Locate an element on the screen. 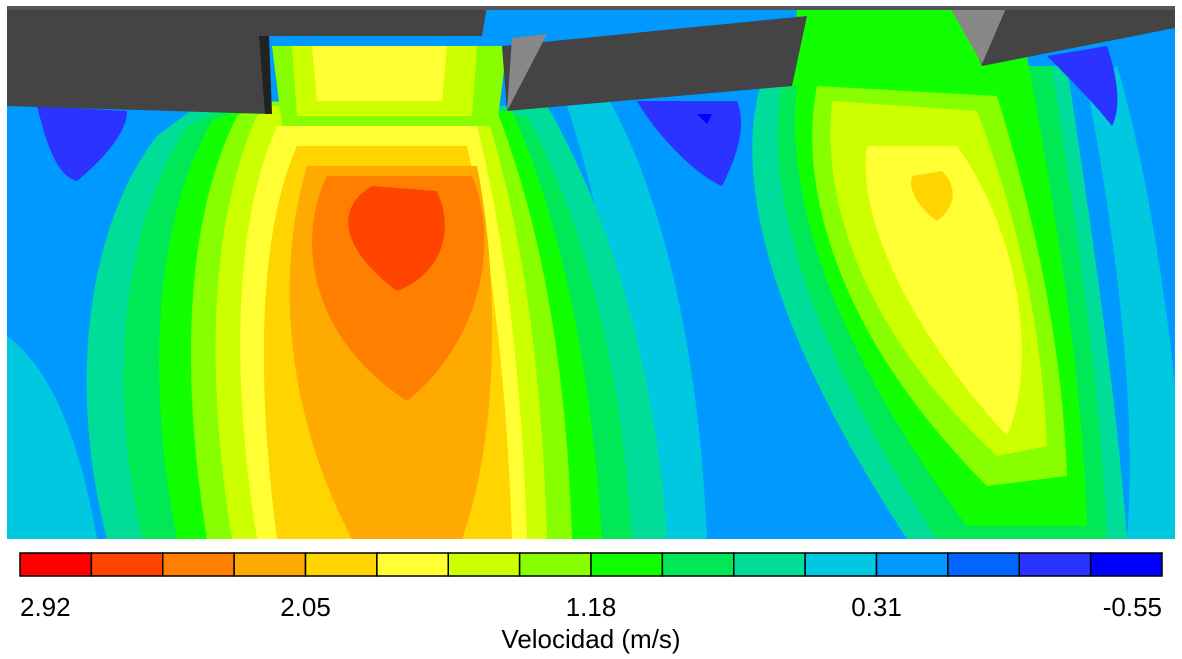 The image size is (1182, 659). wall-top-strip is located at coordinates (591, 8).